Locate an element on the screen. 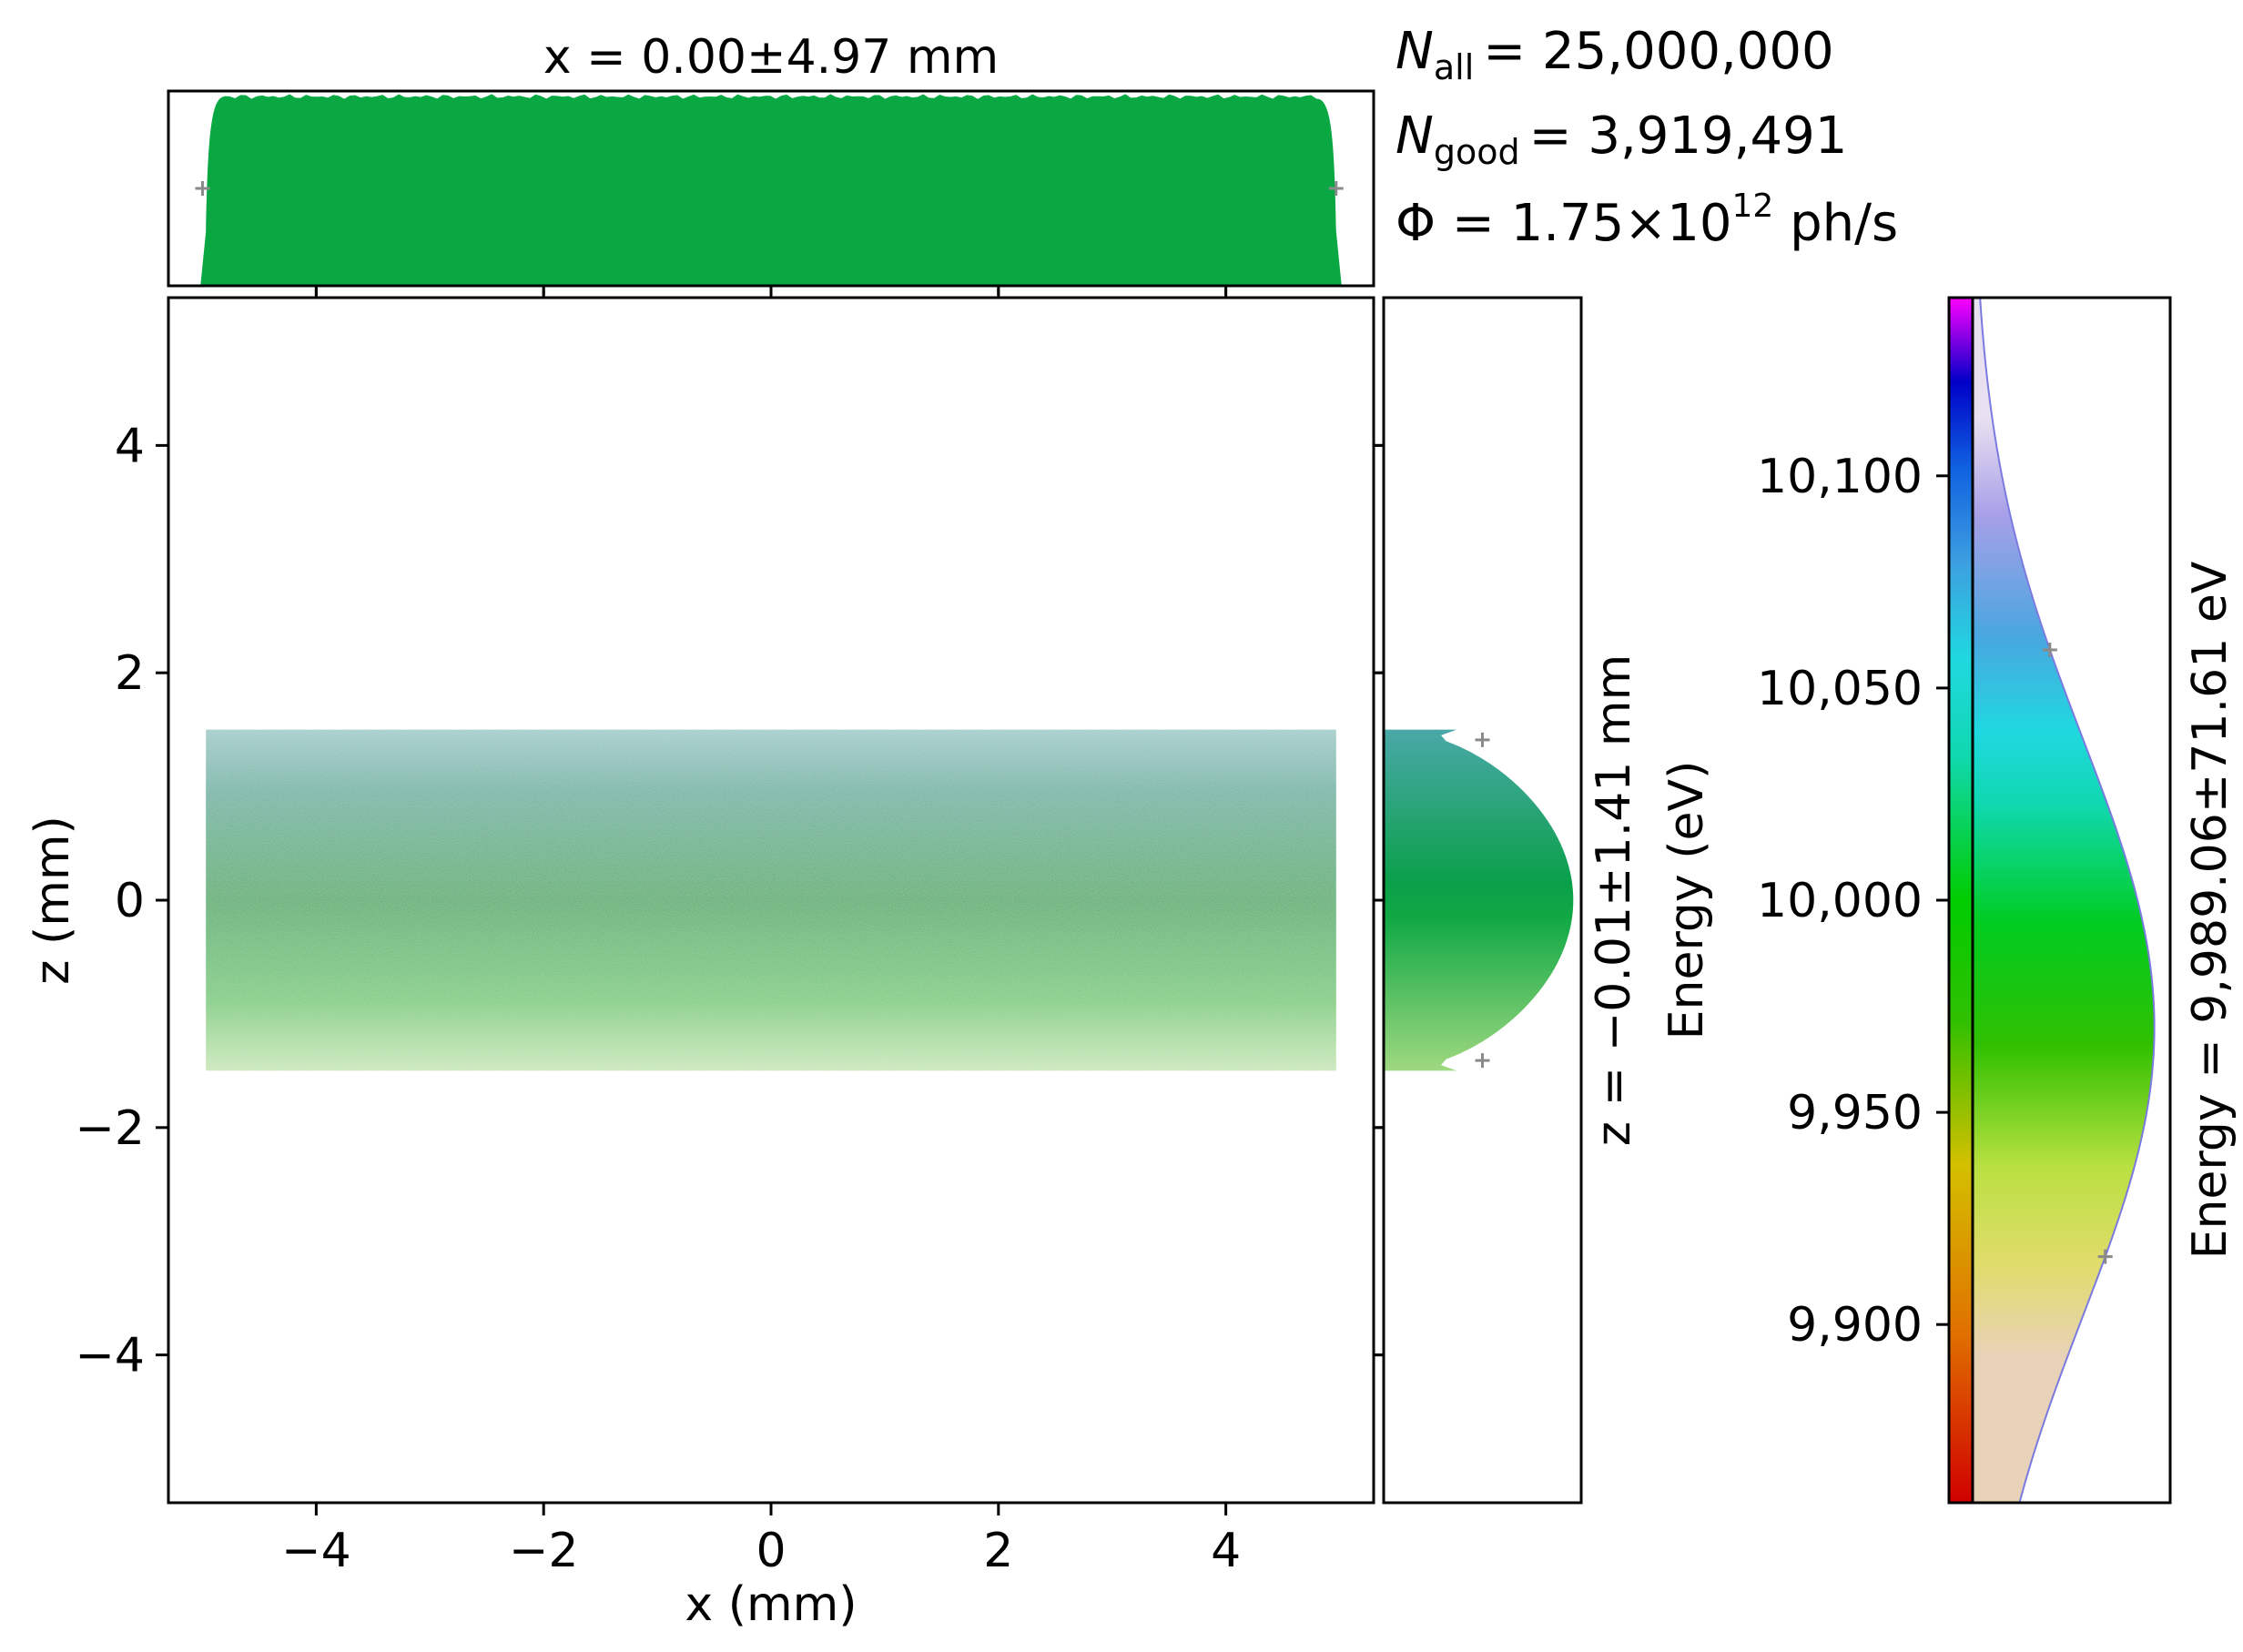  z-tick-label: 2 is located at coordinates (130, 674).